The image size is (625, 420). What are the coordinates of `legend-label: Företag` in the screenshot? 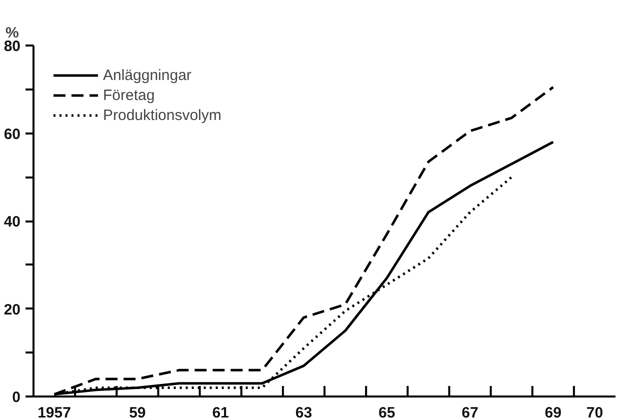 It's located at (129, 95).